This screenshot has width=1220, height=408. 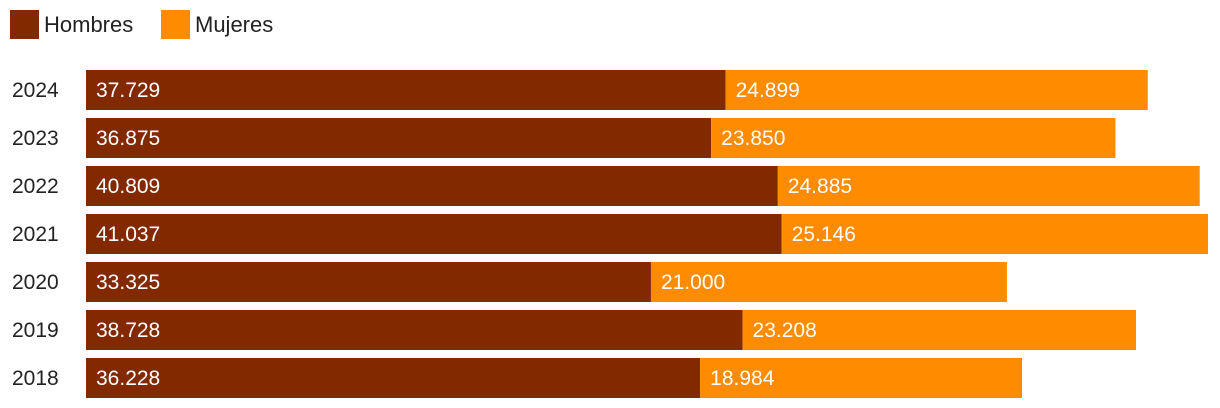 What do you see at coordinates (128, 186) in the screenshot?
I see `bar-value-label: 40.809` at bounding box center [128, 186].